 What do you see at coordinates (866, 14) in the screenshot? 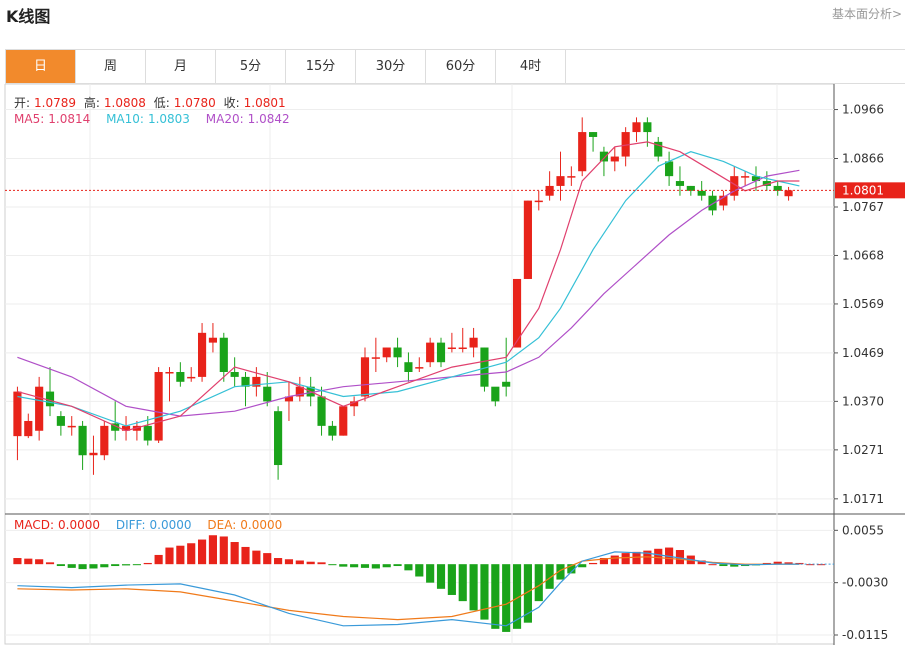
I see `fundamentals-link: 基本面分析>` at bounding box center [866, 14].